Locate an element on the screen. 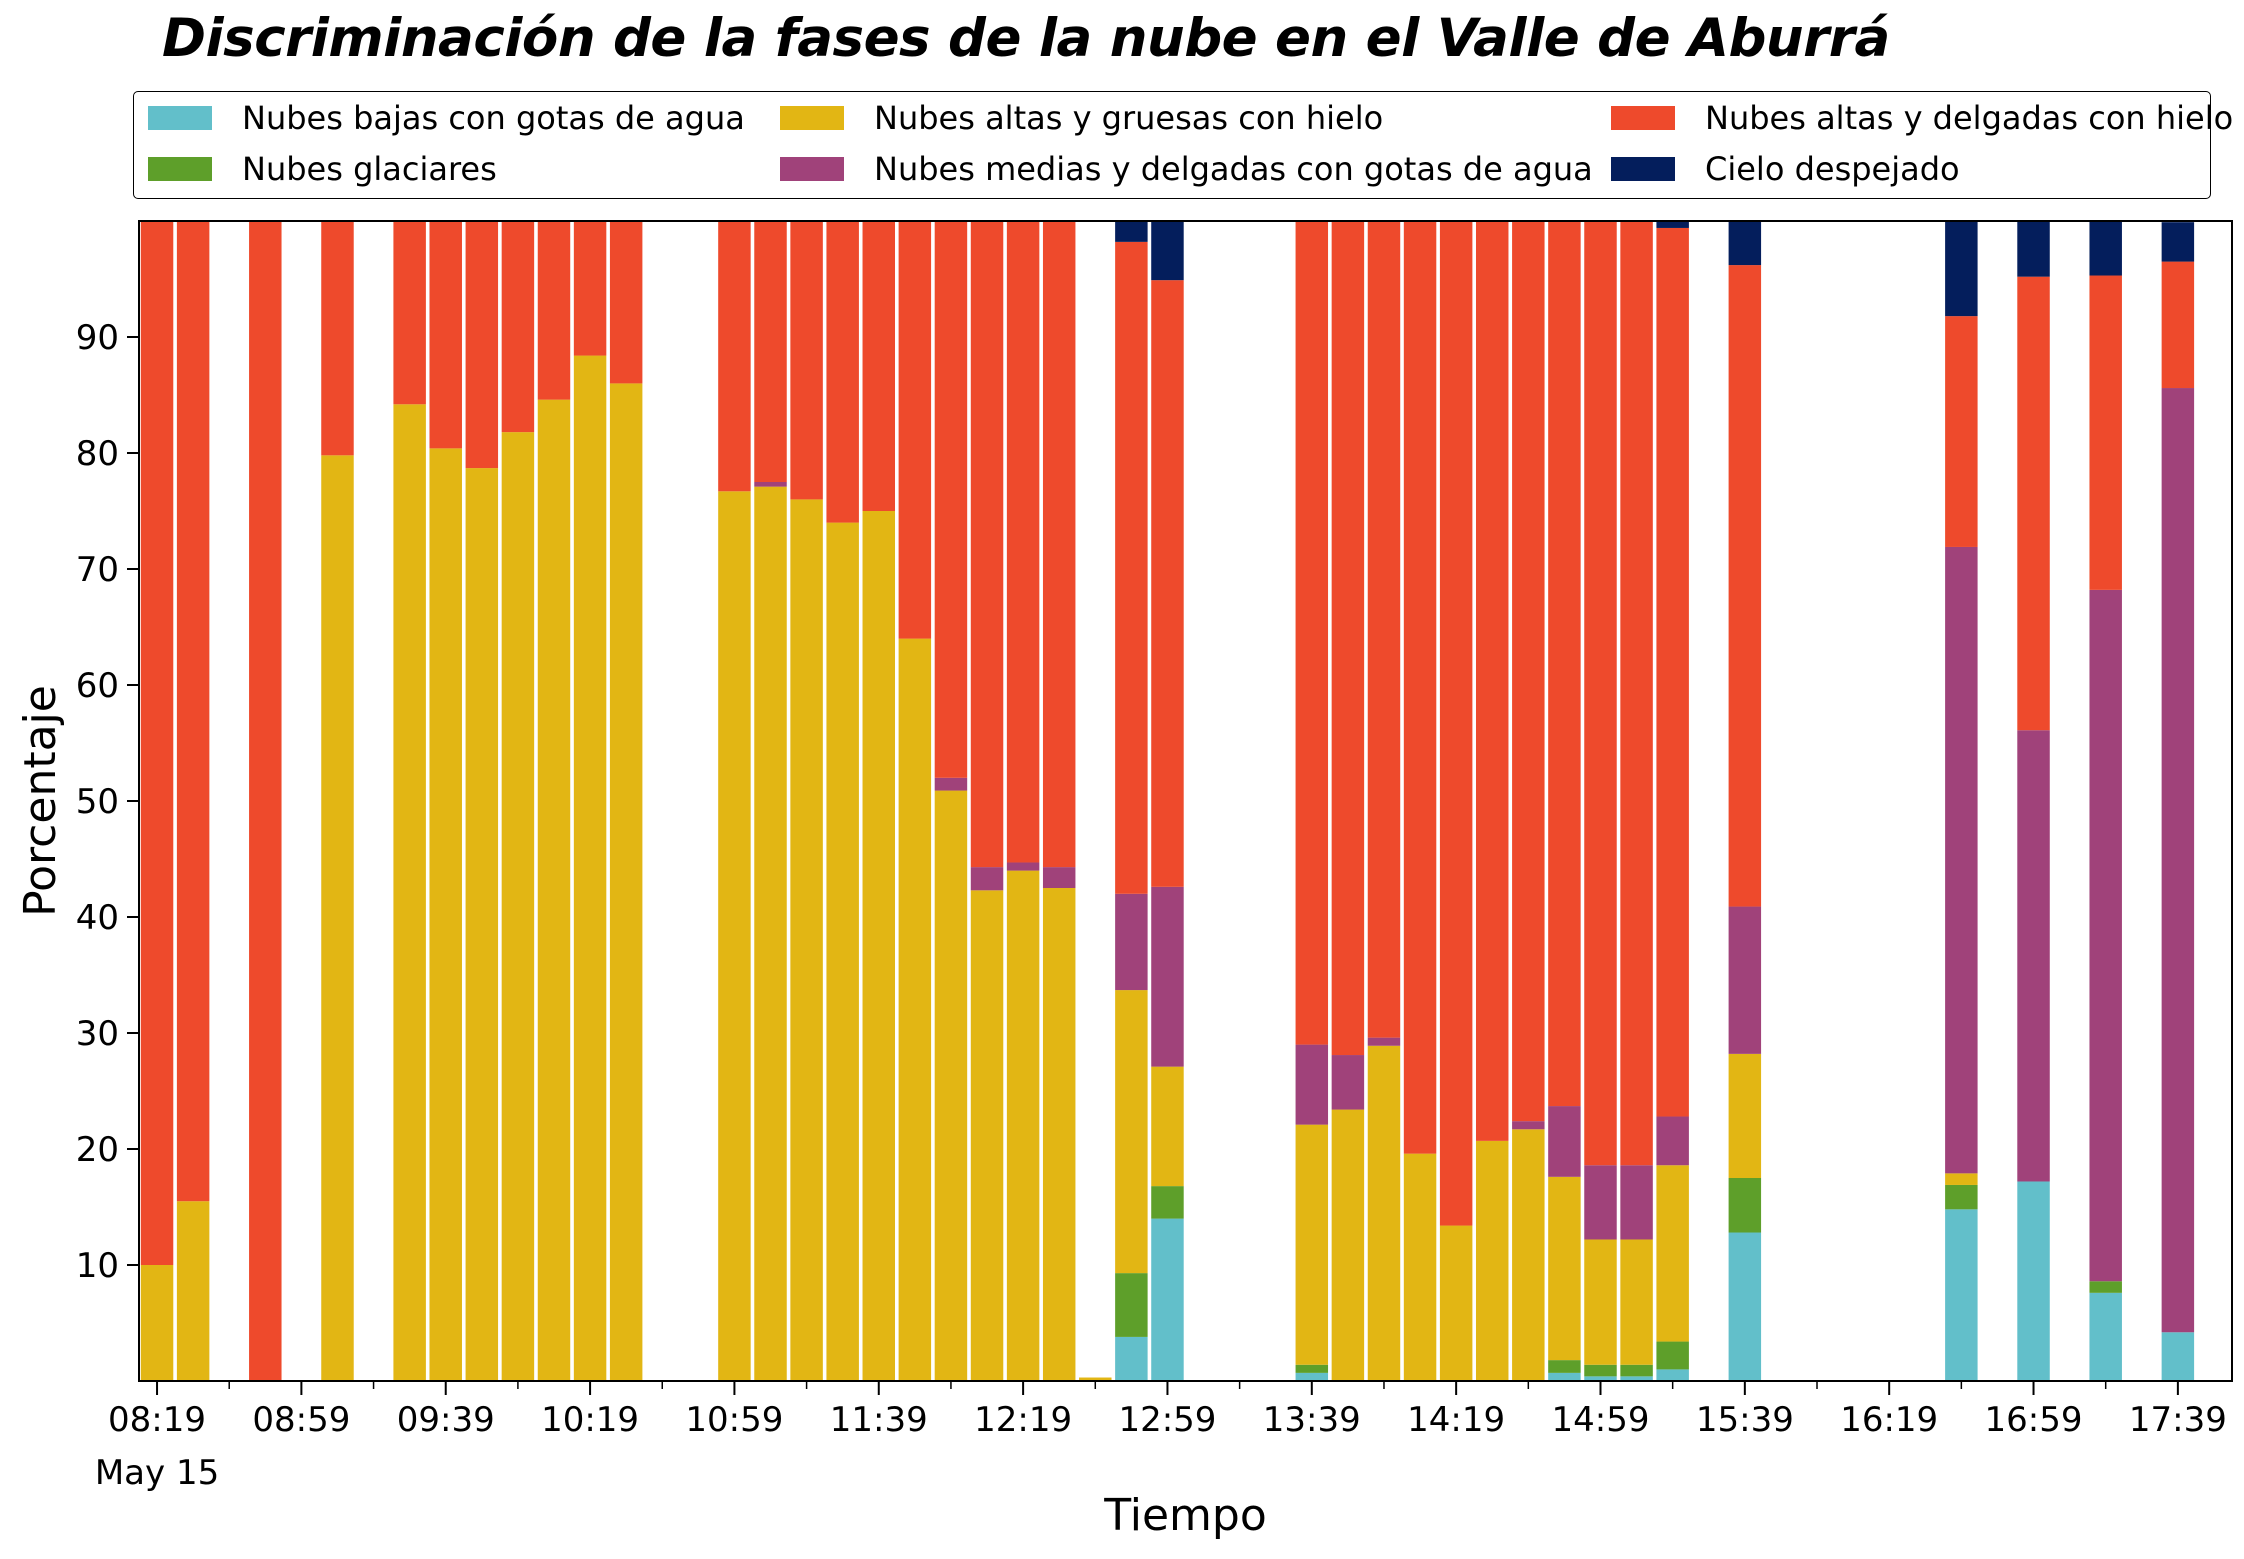  y-tick-label: 50 is located at coordinates (97, 802).